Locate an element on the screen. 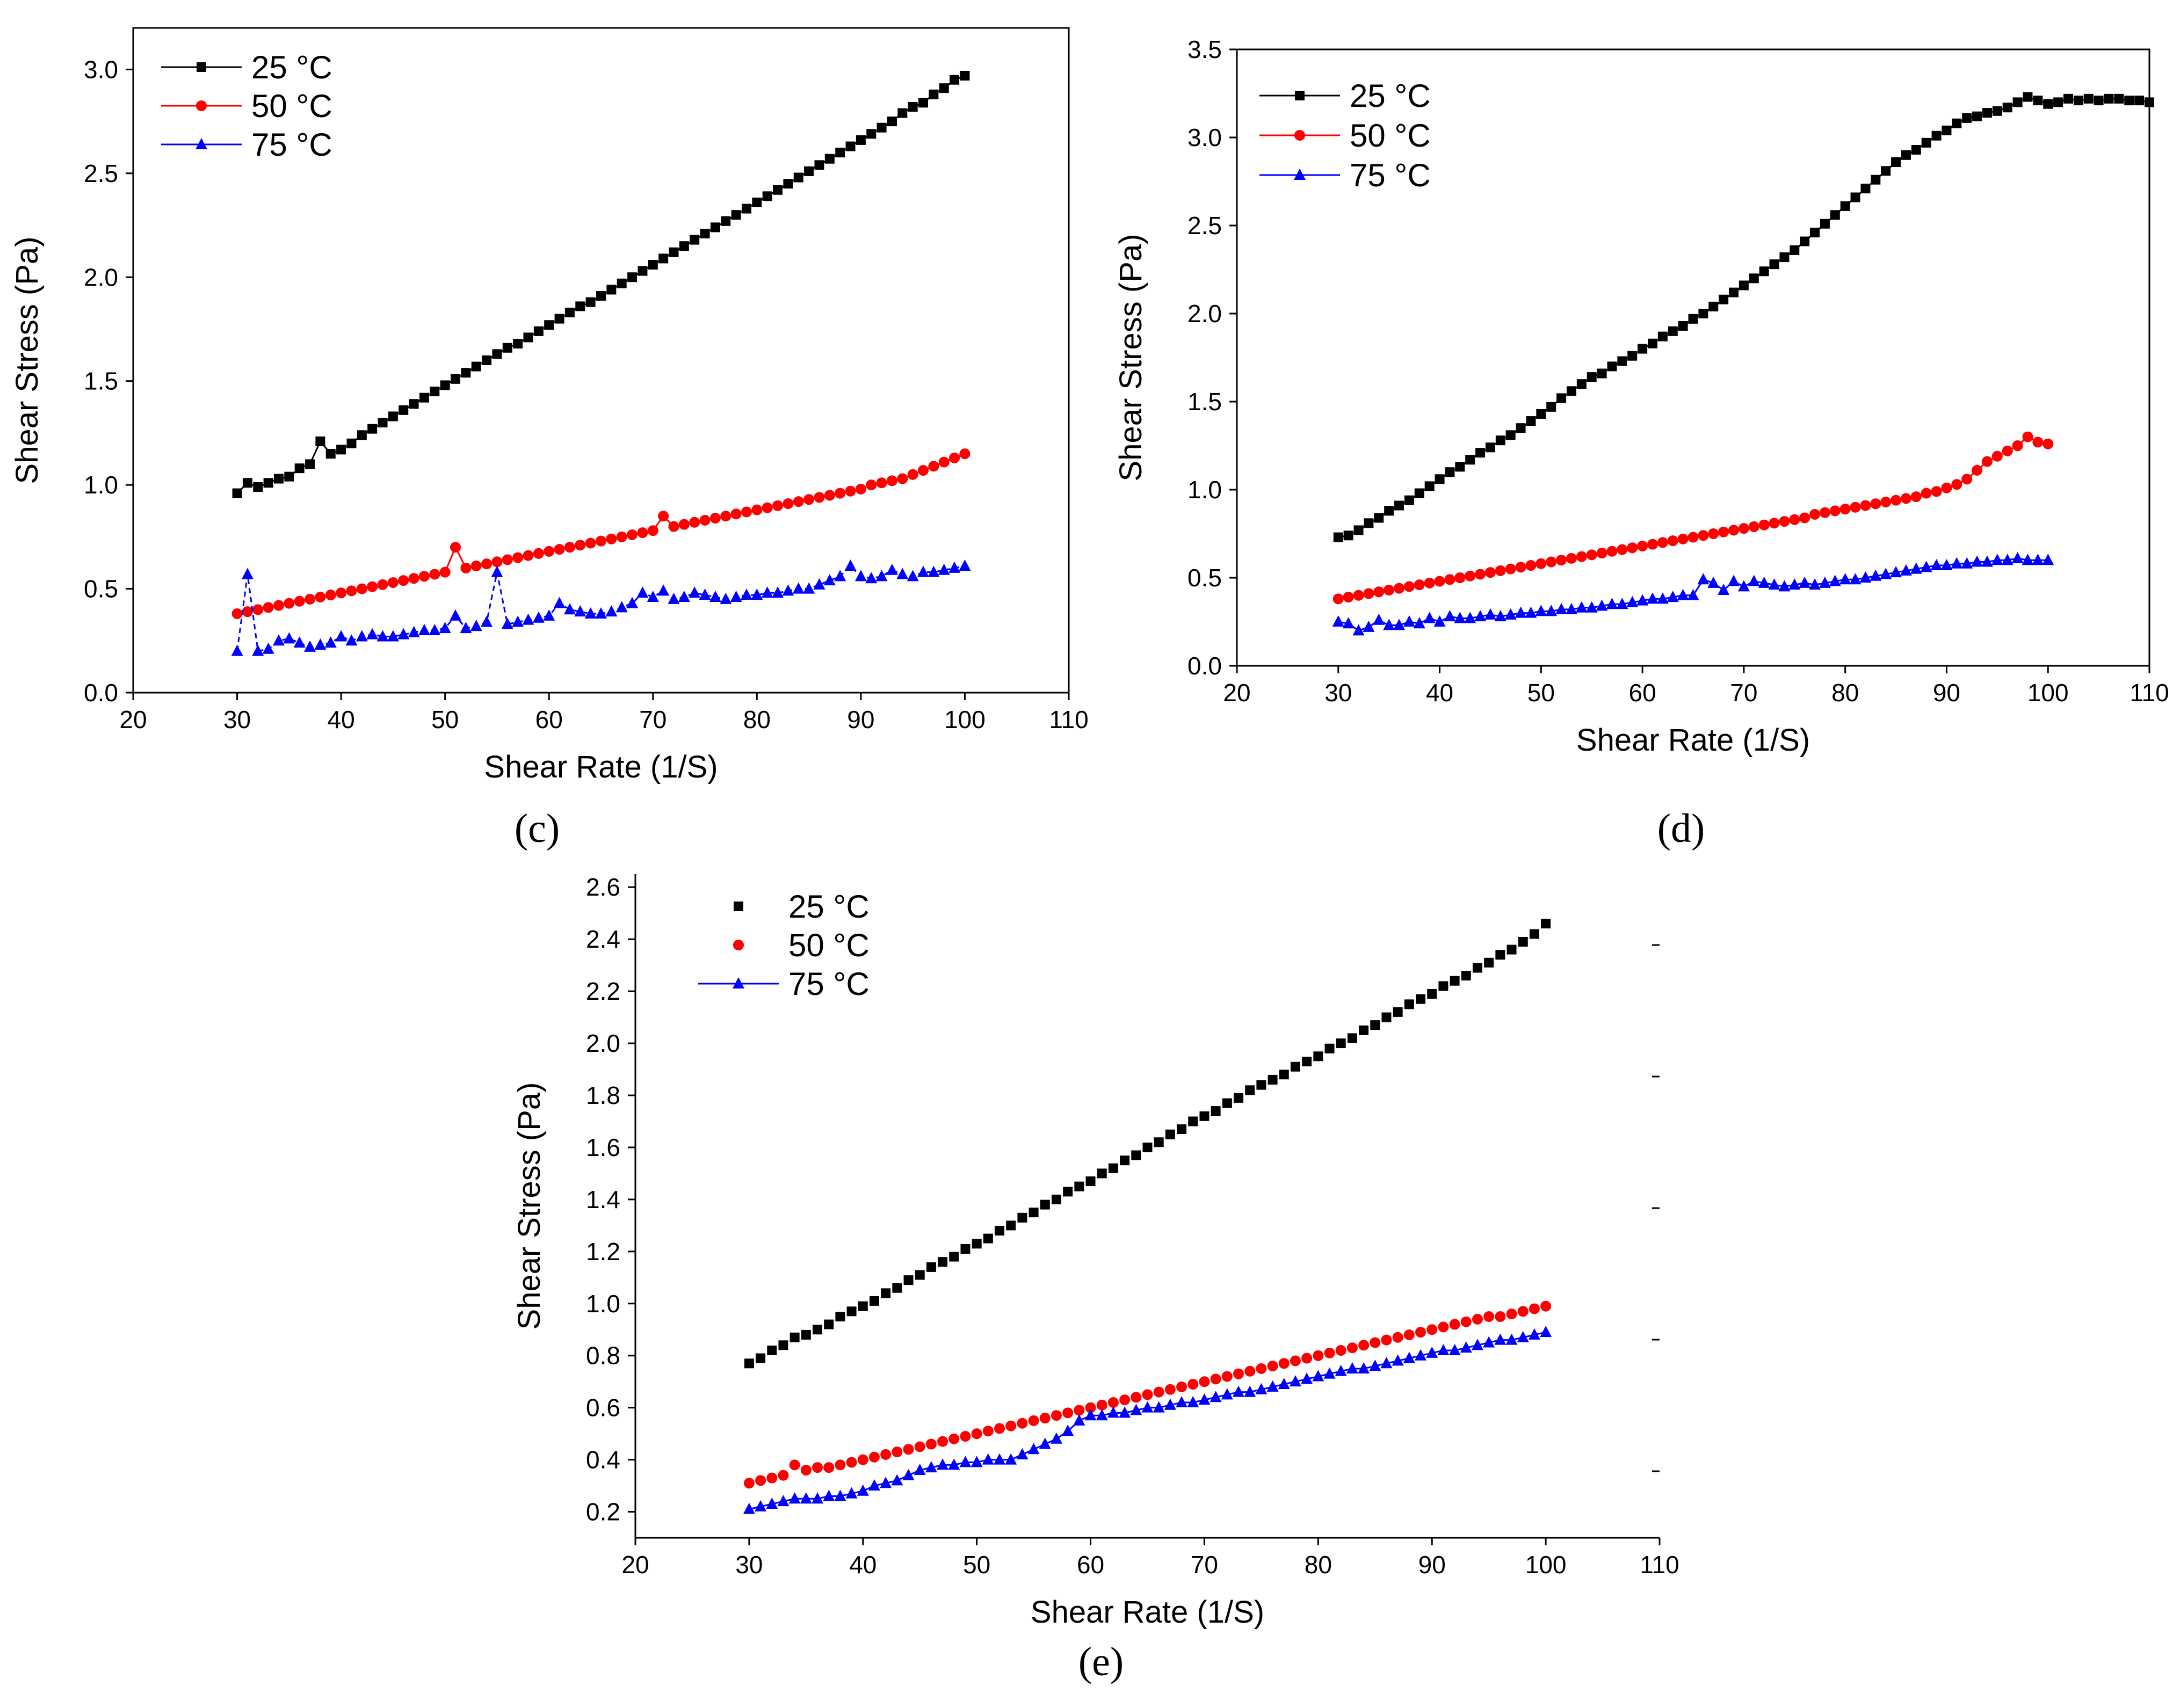 This screenshot has width=2180, height=1708. x-tick-label: 70 is located at coordinates (1204, 1565).